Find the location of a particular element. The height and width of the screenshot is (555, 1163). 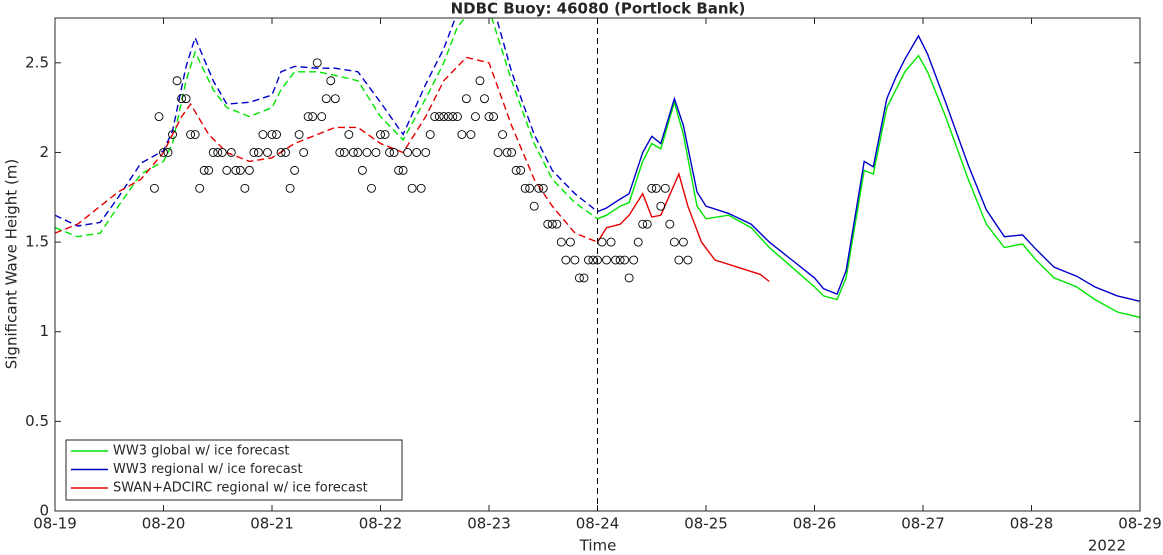

legend-label: SWAN+ADCIRC regional w/ ice forecast is located at coordinates (240, 488).